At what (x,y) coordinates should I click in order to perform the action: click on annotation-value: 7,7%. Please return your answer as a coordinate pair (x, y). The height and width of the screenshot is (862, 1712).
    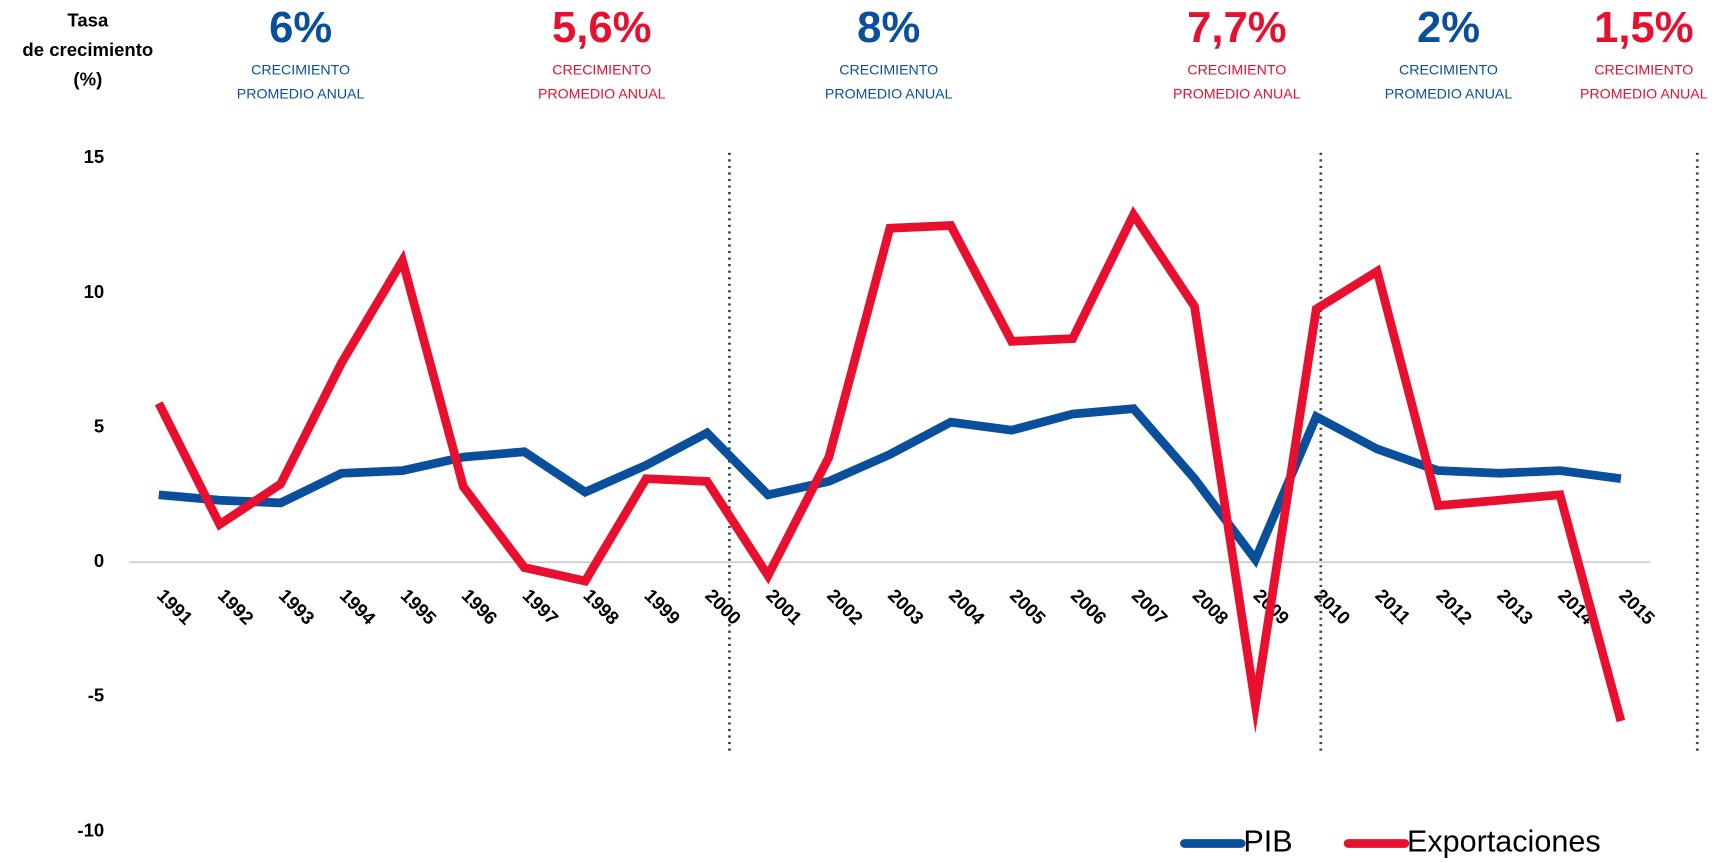
    Looking at the image, I should click on (1236, 27).